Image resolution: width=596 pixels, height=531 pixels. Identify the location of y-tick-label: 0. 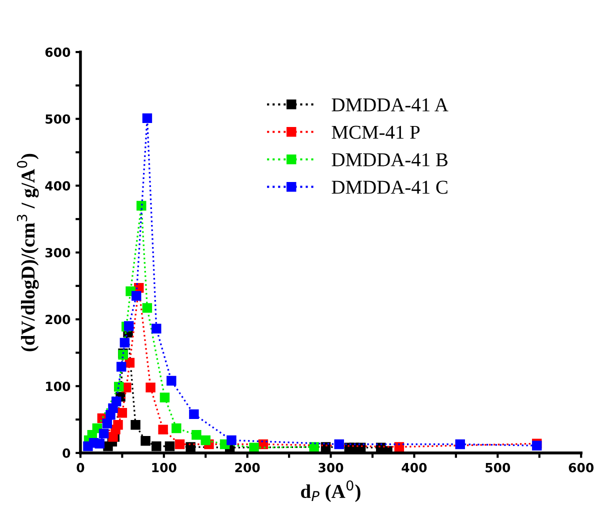
(66, 453).